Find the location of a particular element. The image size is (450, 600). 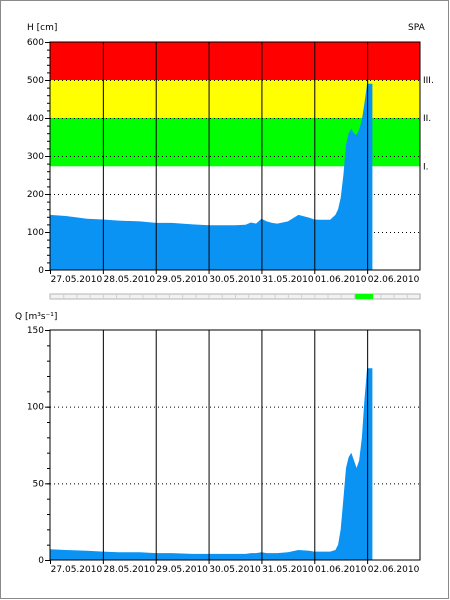

y-tick-label: 50 is located at coordinates (39, 484).